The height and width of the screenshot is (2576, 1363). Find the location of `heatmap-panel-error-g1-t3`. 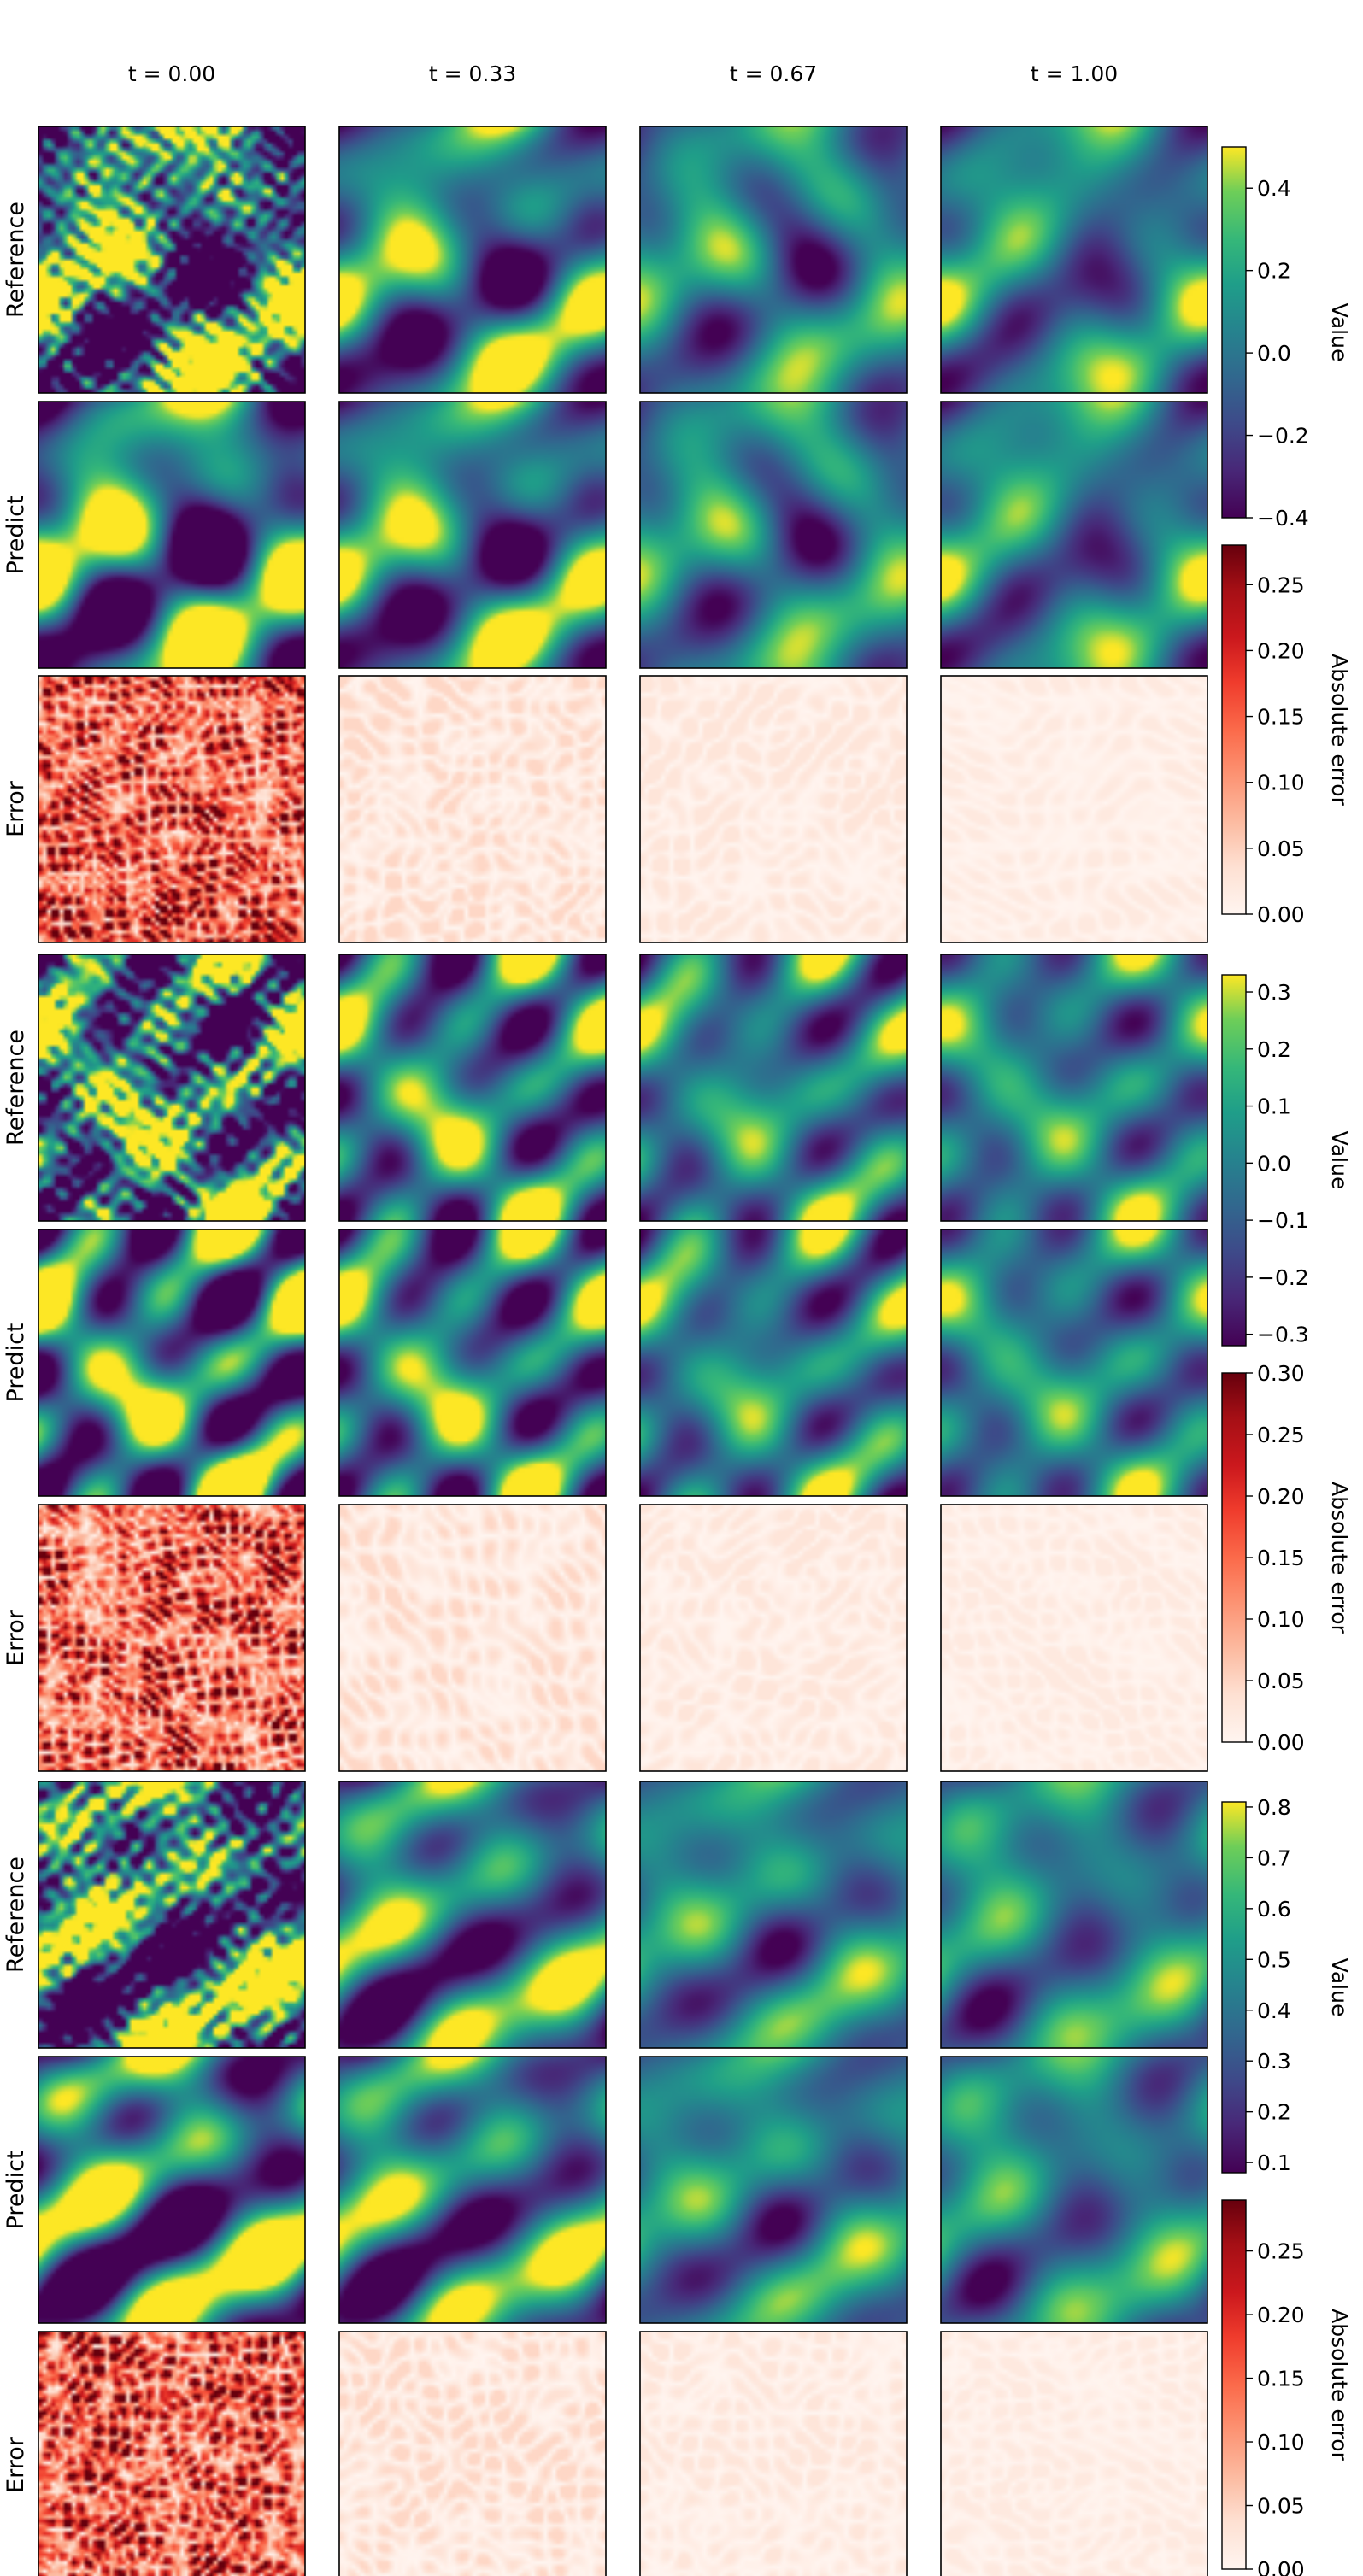

heatmap-panel-error-g1-t3 is located at coordinates (1074, 809).